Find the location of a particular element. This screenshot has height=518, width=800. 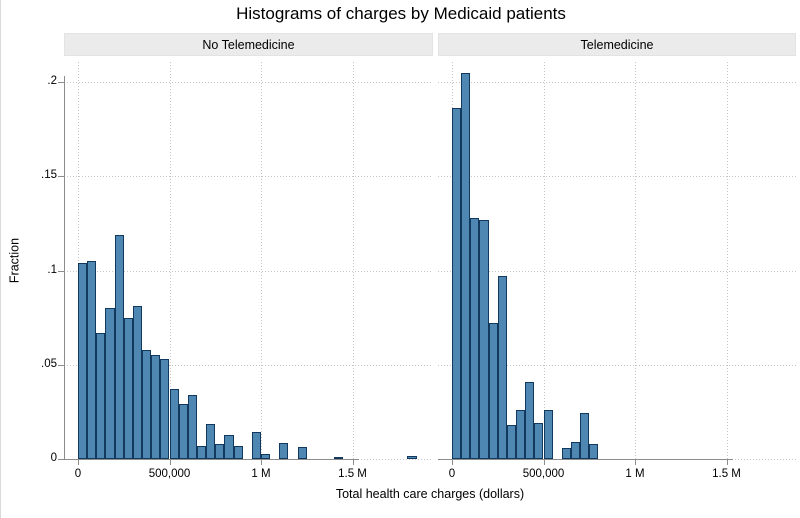

y-axis-line is located at coordinates (64, 268).